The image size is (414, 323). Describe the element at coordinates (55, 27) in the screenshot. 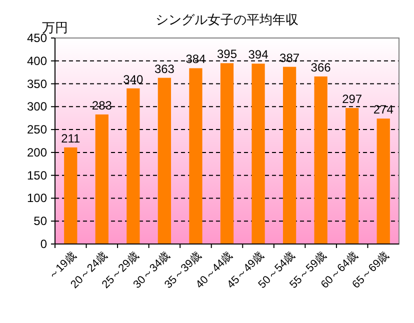

I see `y-axis-title: 万円` at that location.